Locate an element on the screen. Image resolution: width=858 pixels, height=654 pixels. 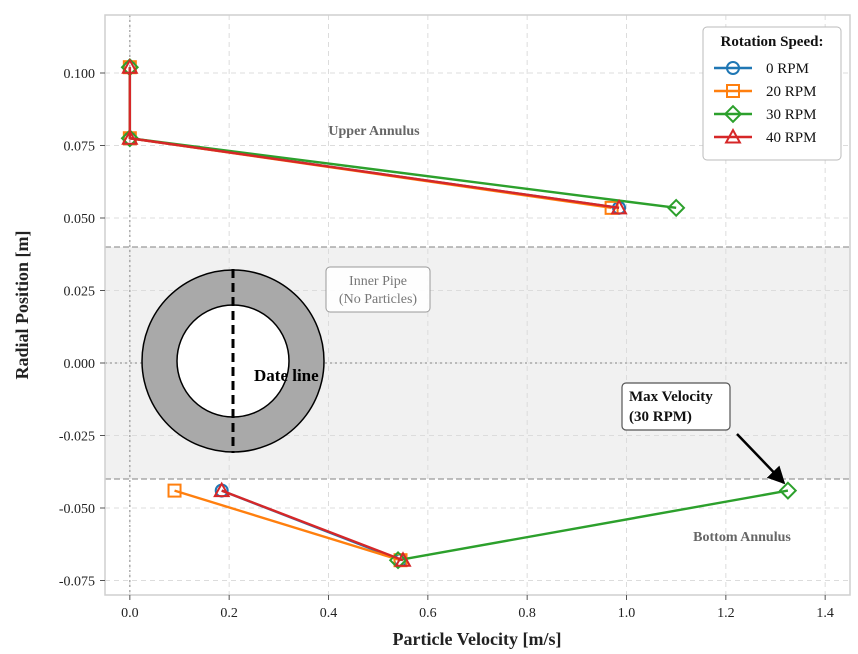
legend: Rotation Speed: 0 RPM 20 RPM 30 RPM 40 RPM is located at coordinates (772, 93).